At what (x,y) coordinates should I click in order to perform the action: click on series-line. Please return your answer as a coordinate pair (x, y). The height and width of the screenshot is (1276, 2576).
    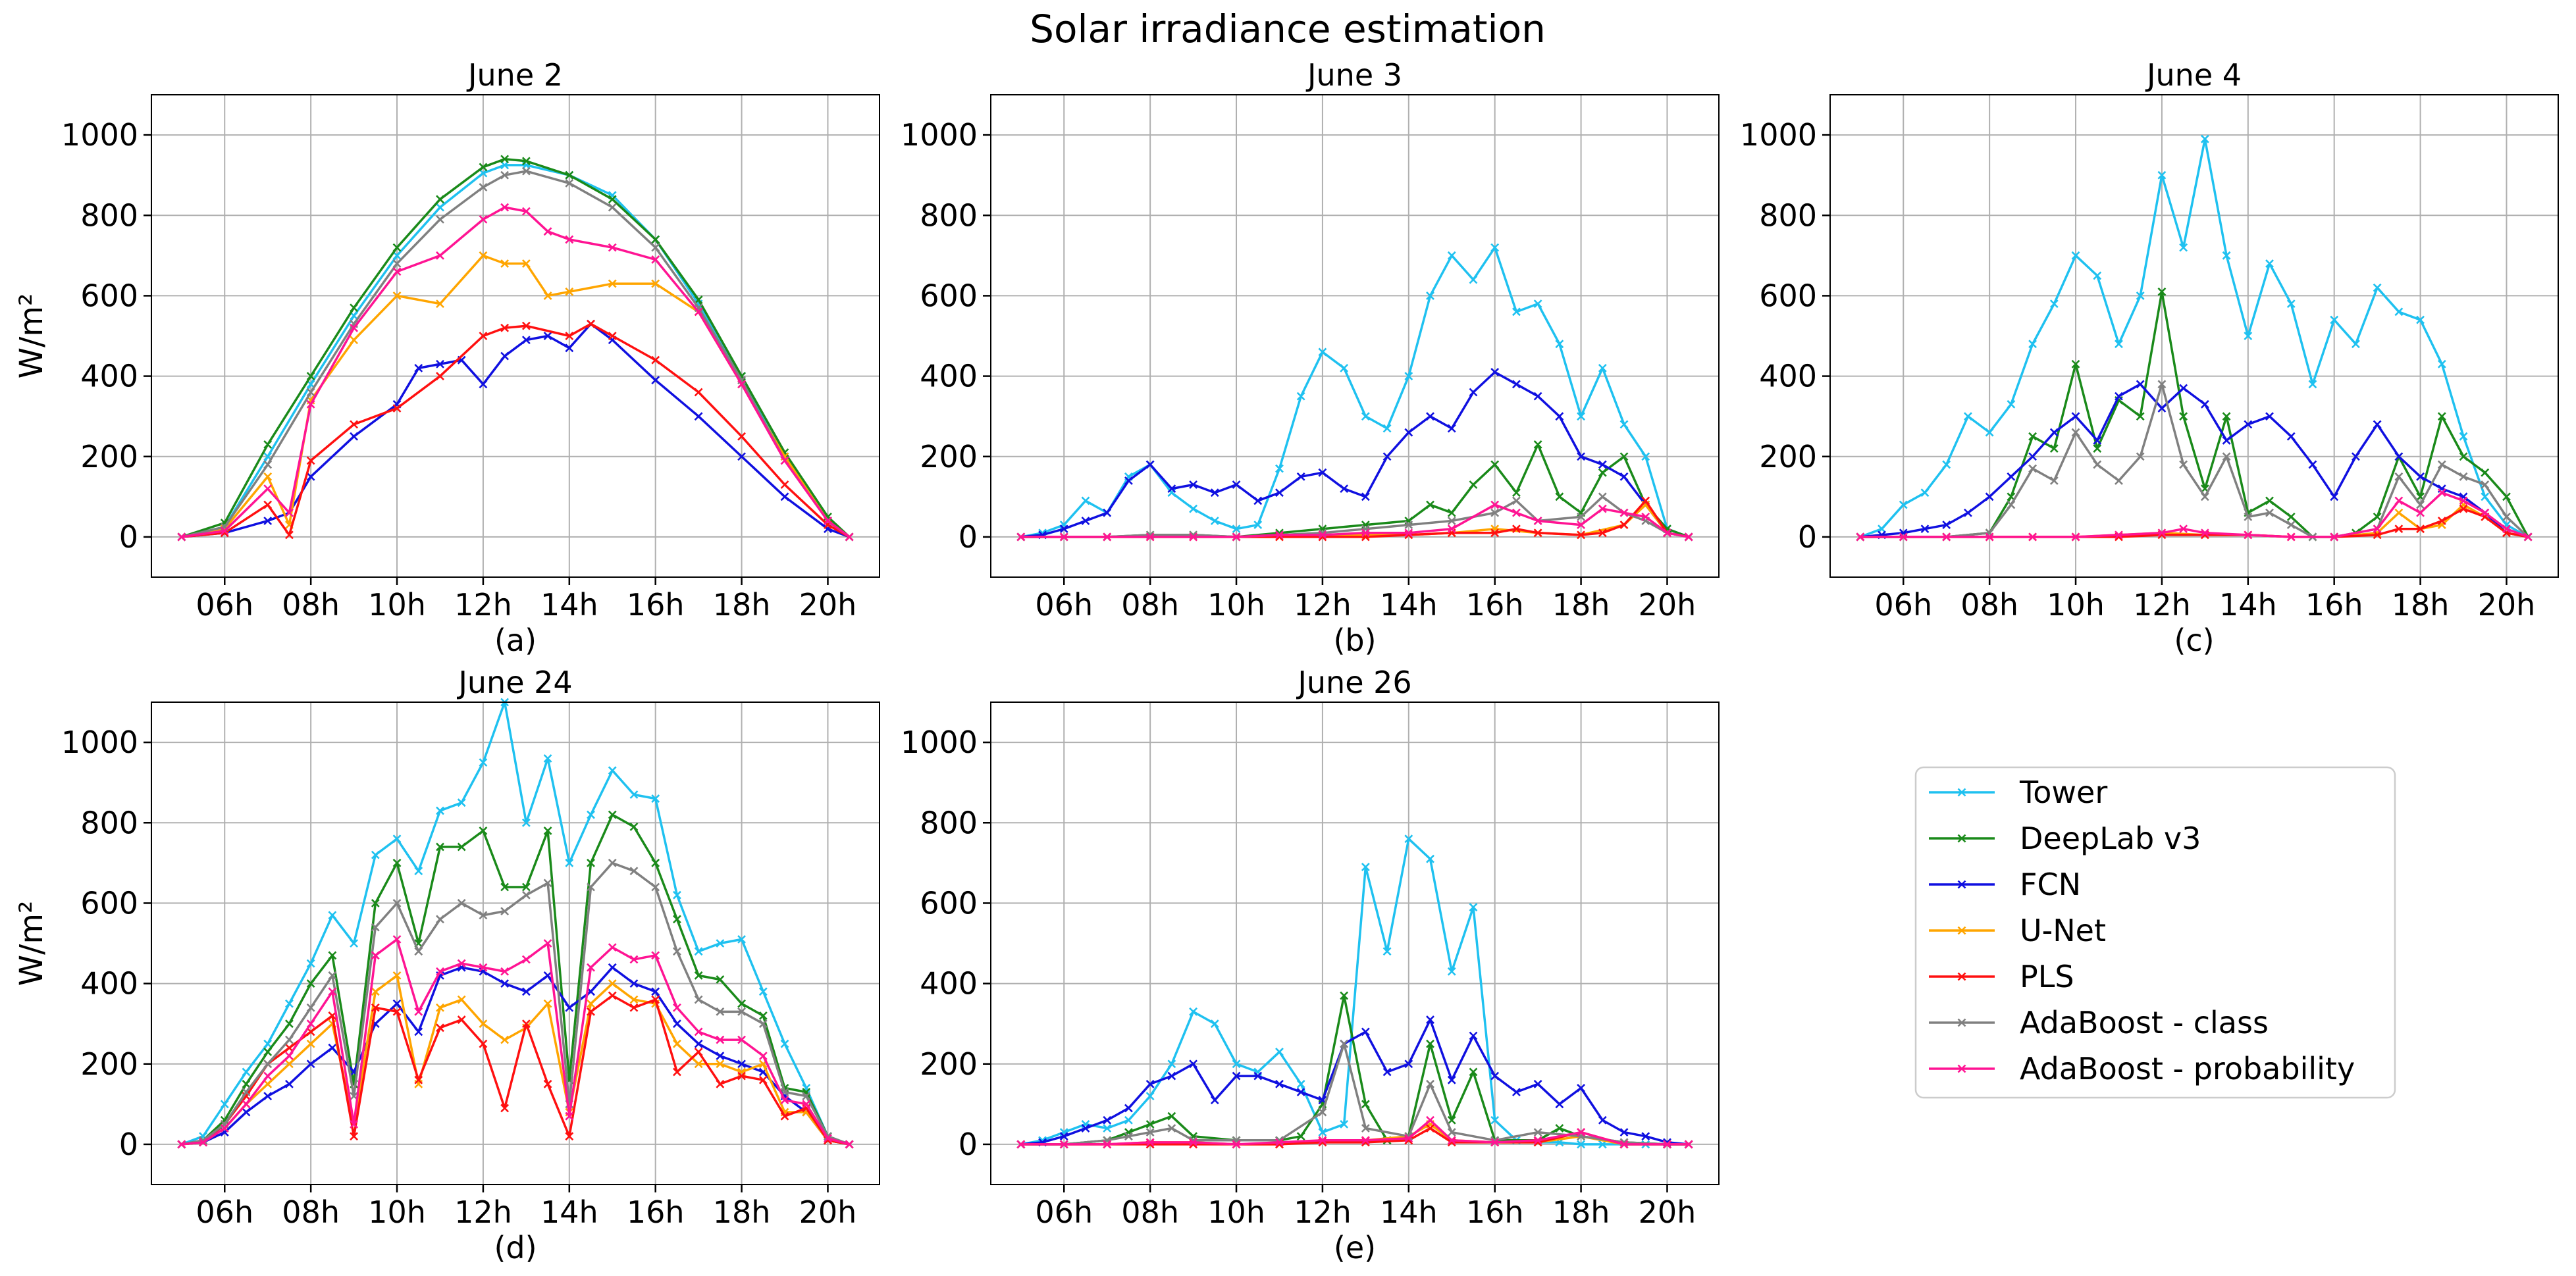
    Looking at the image, I should click on (515, 1060).